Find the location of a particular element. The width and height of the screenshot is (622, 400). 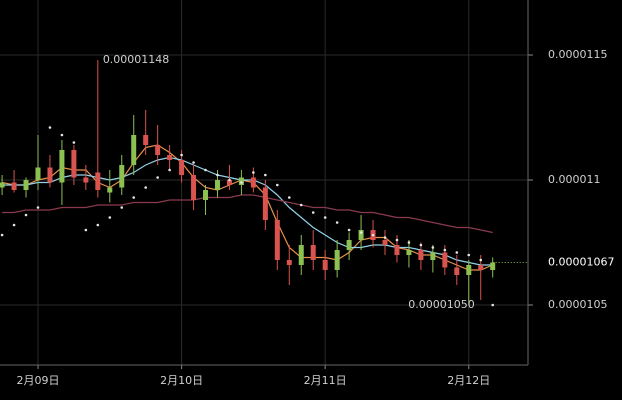

y-tick-label: 0.000011 is located at coordinates (574, 179).